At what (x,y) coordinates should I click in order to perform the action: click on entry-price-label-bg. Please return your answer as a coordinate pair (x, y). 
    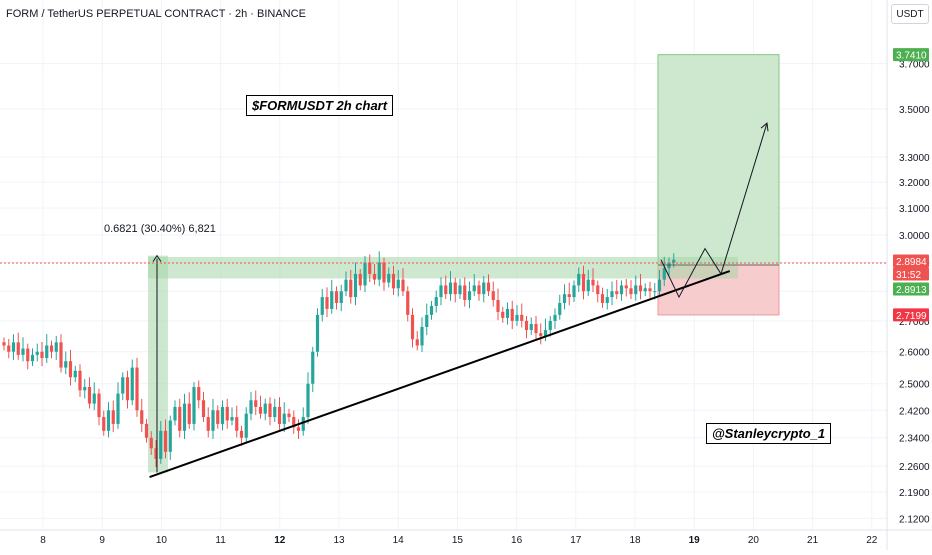
    Looking at the image, I should click on (911, 289).